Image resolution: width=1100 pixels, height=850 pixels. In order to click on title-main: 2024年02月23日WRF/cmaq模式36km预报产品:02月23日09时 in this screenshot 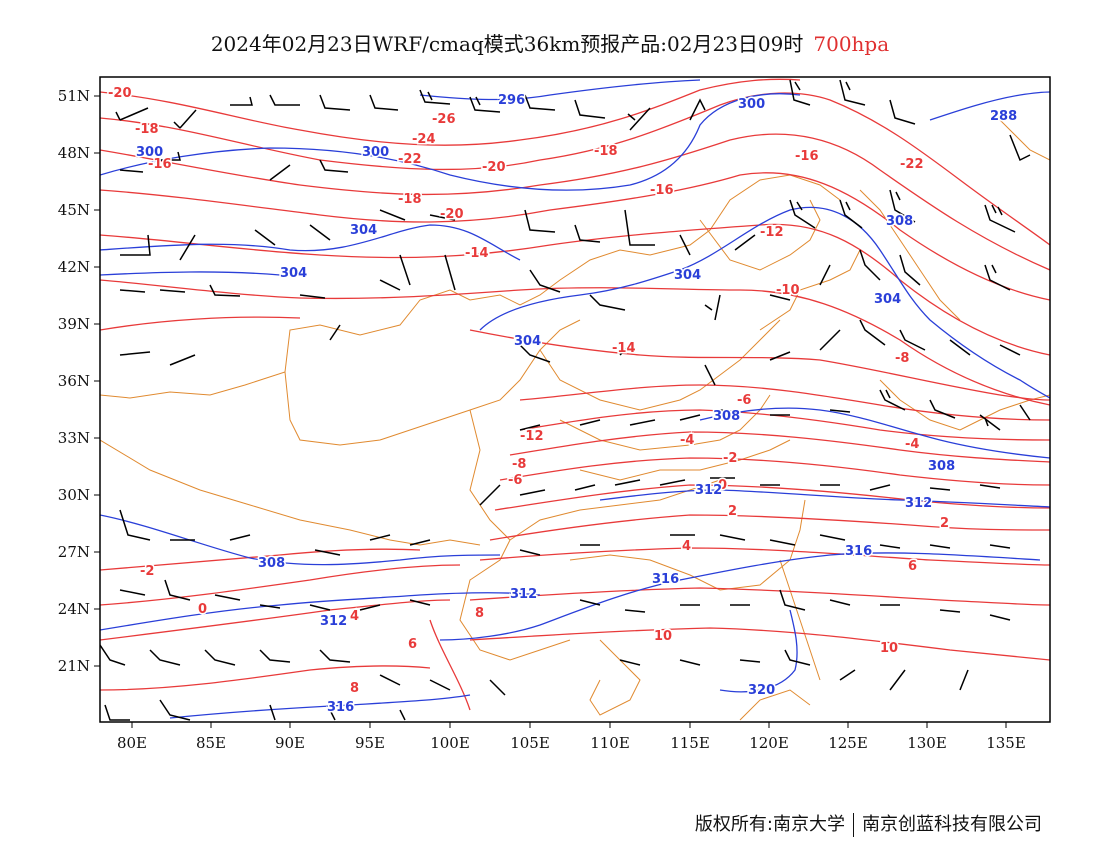, I will do `click(507, 44)`.